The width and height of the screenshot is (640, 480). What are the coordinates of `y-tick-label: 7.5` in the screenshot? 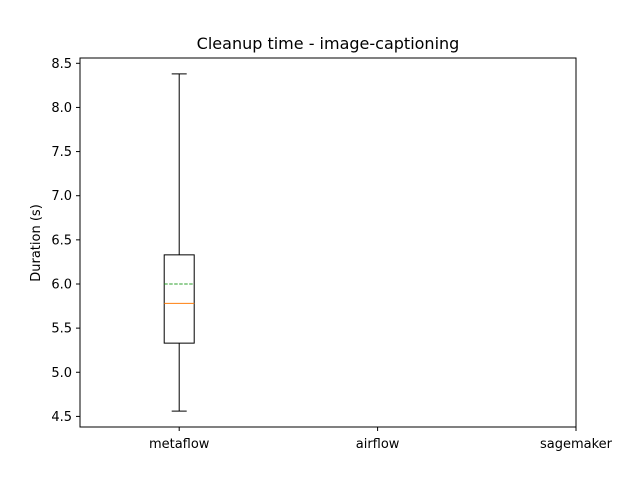 It's located at (61, 152).